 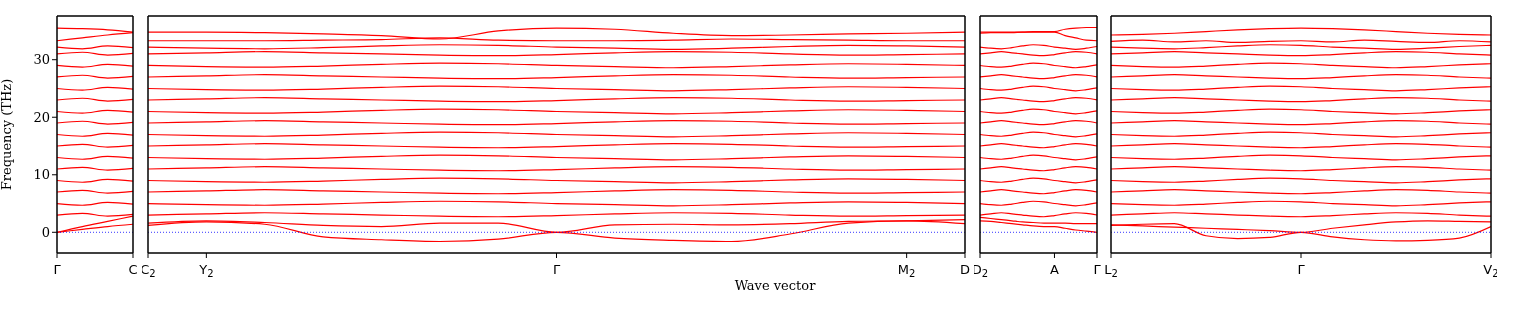 What do you see at coordinates (7, 134) in the screenshot?
I see `y-axis-title: Frequency (THz)` at bounding box center [7, 134].